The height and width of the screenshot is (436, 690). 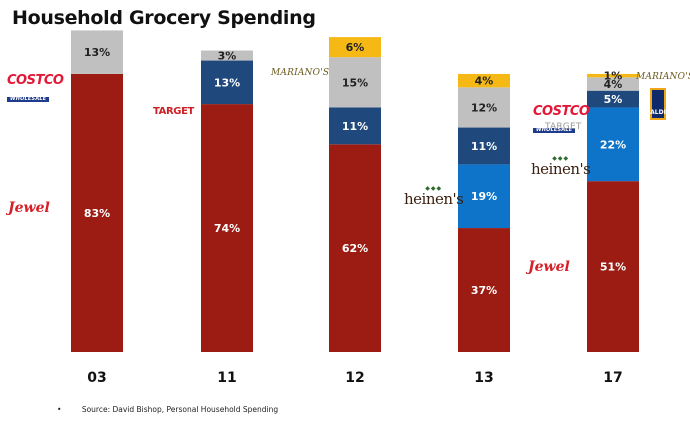 I want to click on target-logo: TARGET, so click(x=173, y=111).